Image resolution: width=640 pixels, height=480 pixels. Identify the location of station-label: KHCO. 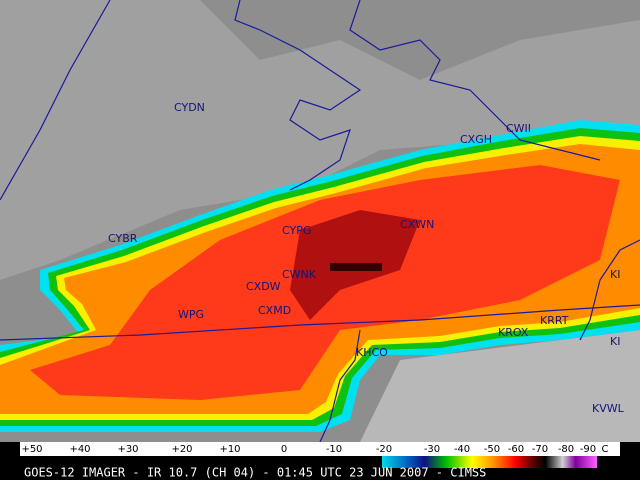
(372, 352).